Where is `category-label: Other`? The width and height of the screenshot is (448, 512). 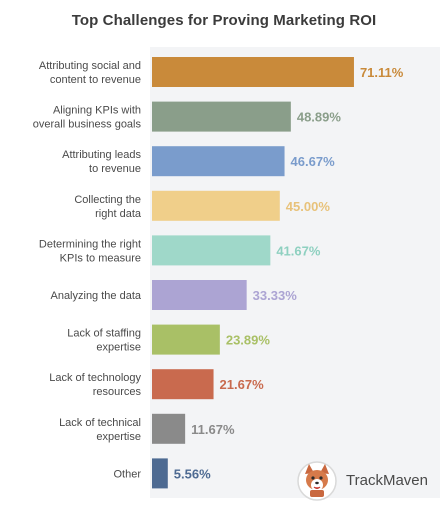
category-label: Other is located at coordinates (127, 474).